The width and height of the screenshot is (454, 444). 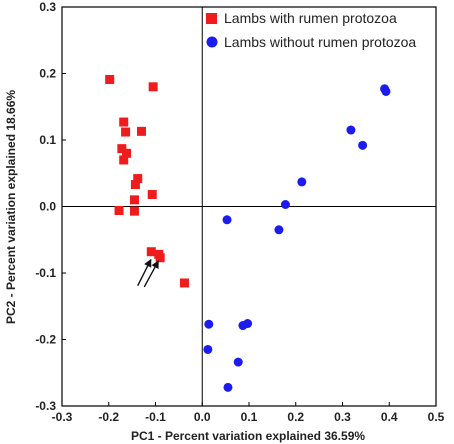 What do you see at coordinates (47, 140) in the screenshot?
I see `y-tick-label: 0.1` at bounding box center [47, 140].